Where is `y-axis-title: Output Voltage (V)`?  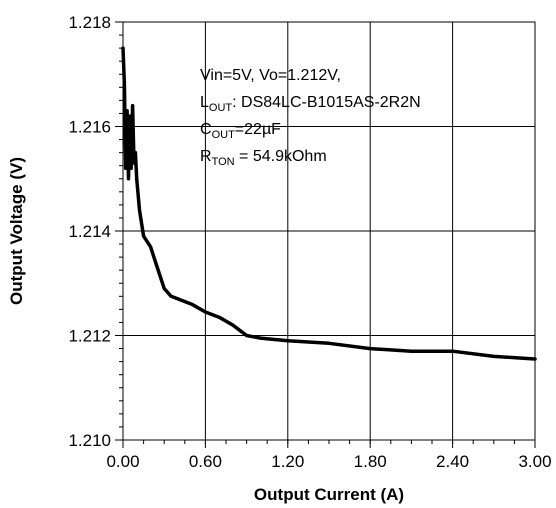 y-axis-title: Output Voltage (V) is located at coordinates (16, 231).